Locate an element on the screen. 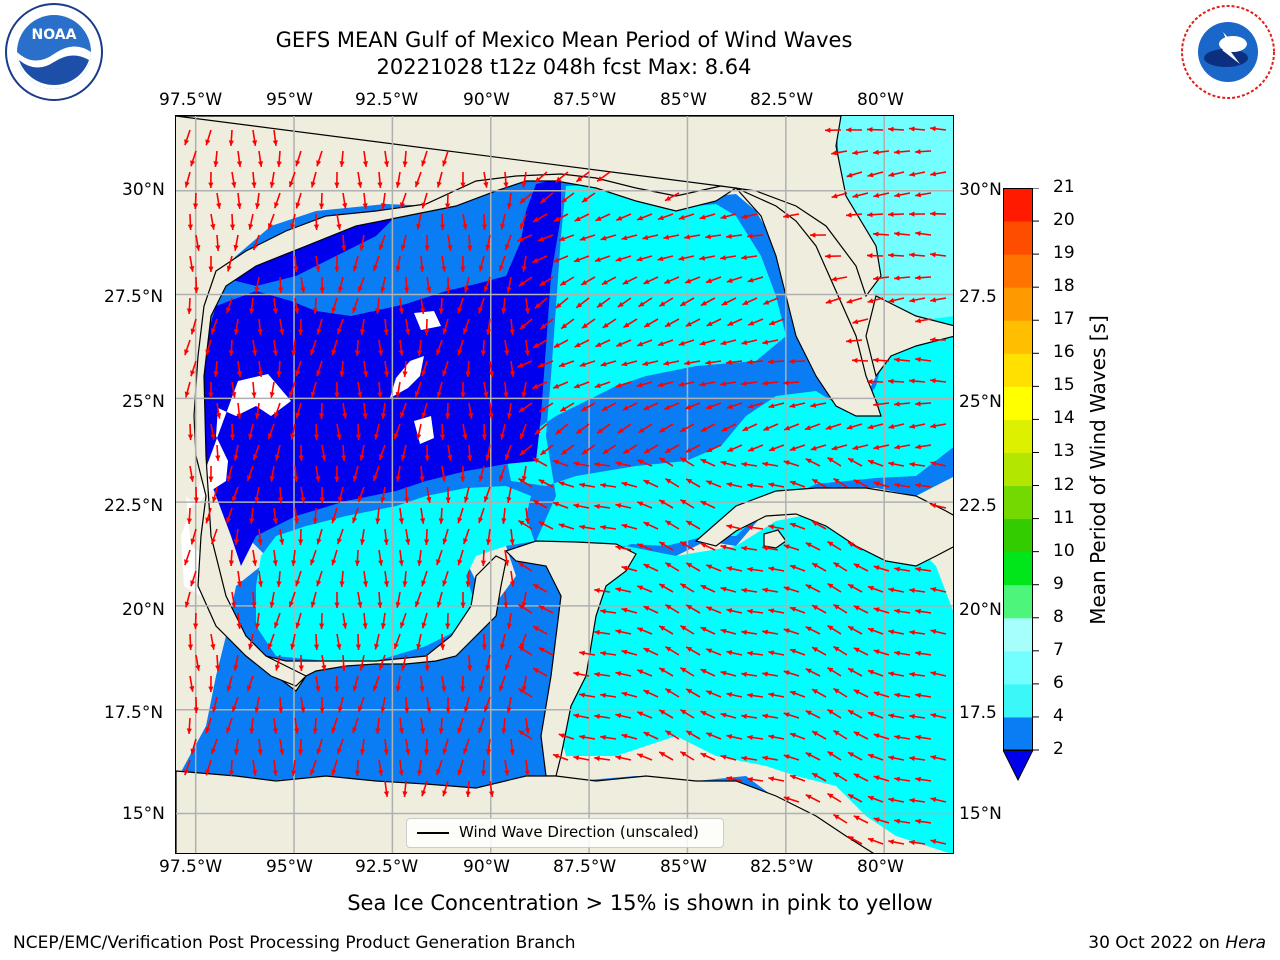  colorbar-cell is located at coordinates (1018, 667).